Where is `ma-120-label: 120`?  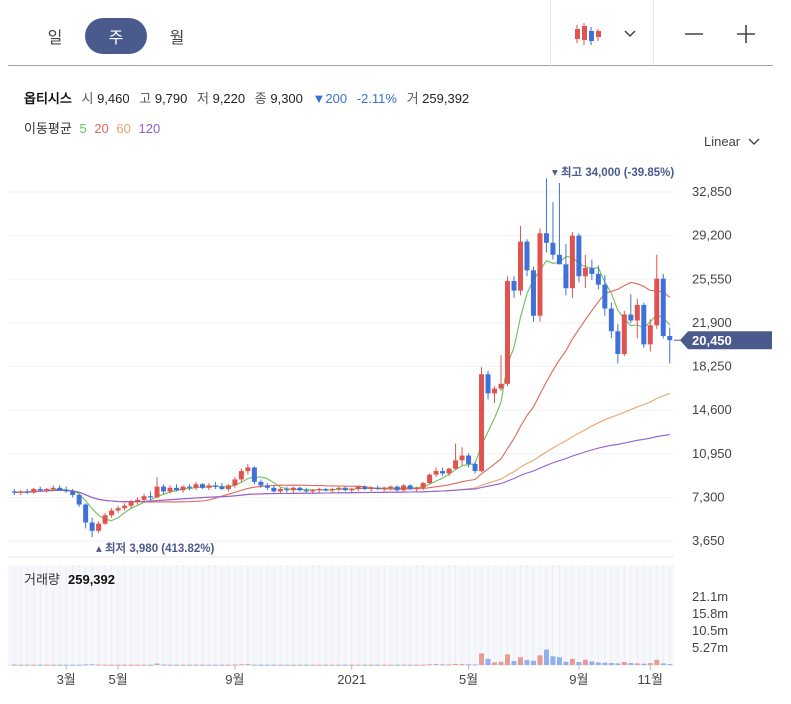
ma-120-label: 120 is located at coordinates (149, 128).